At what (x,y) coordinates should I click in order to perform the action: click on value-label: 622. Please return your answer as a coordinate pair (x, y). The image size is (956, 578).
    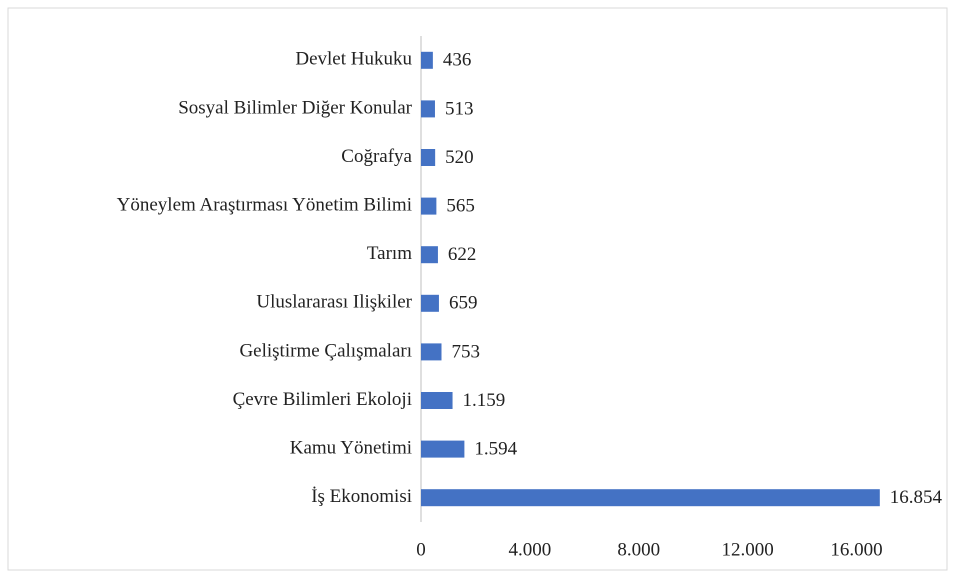
    Looking at the image, I should click on (462, 254).